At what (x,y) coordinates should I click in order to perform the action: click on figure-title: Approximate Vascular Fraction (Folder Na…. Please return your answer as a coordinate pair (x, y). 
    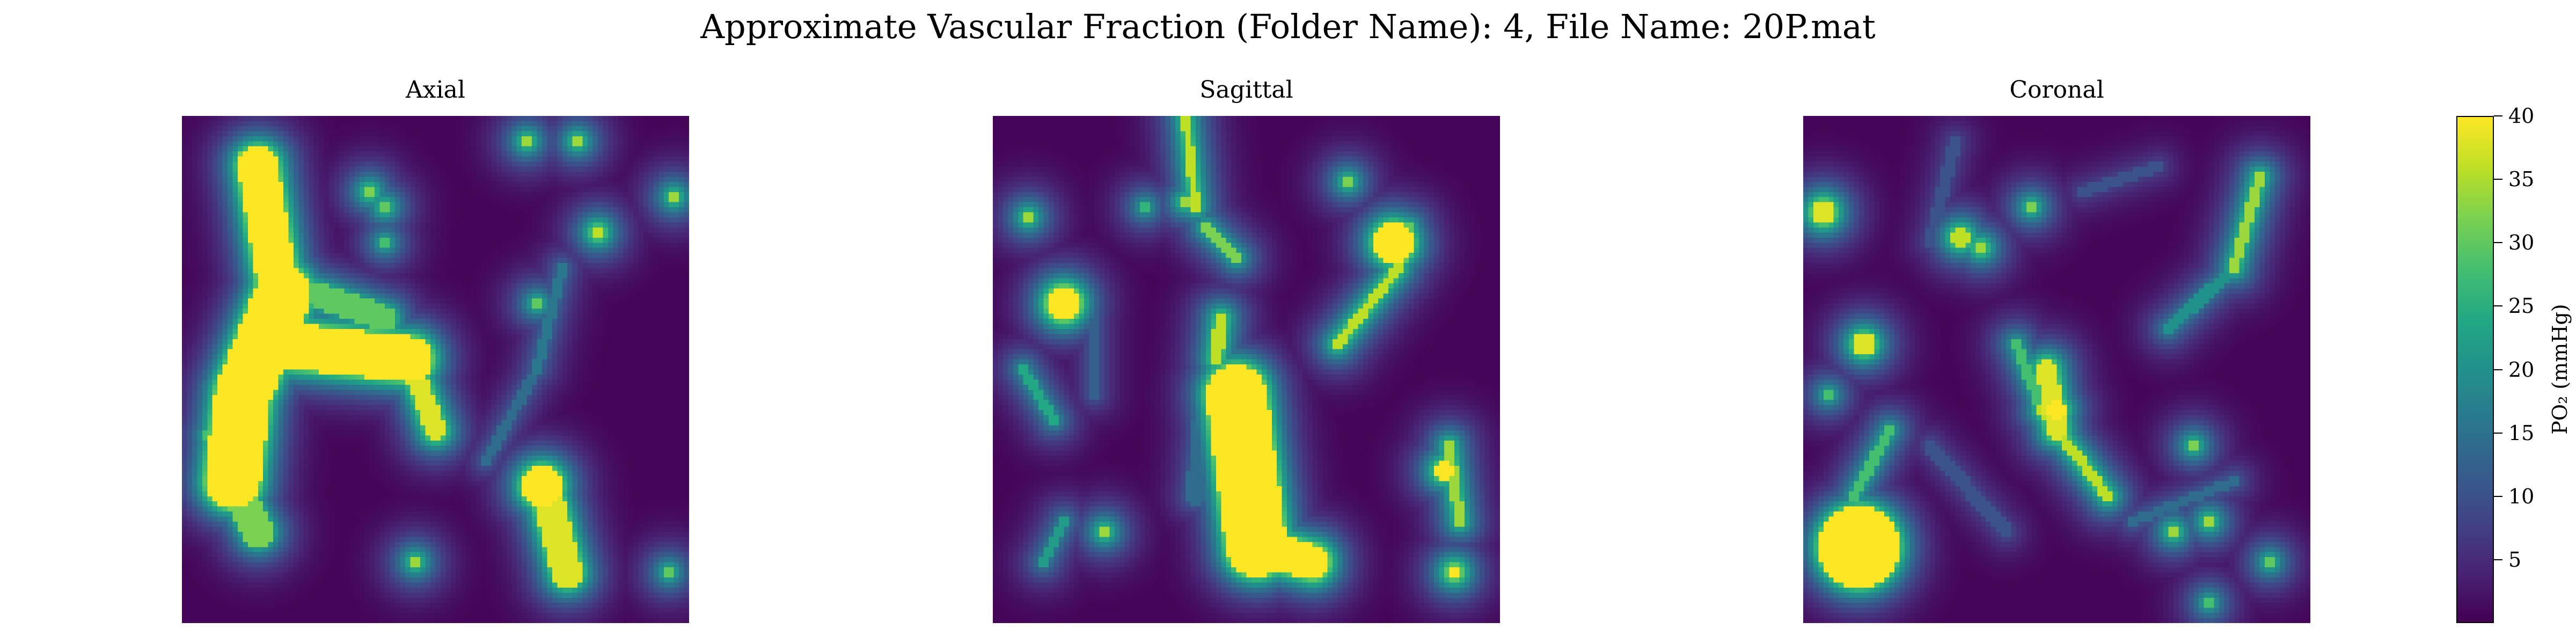
    Looking at the image, I should click on (1288, 26).